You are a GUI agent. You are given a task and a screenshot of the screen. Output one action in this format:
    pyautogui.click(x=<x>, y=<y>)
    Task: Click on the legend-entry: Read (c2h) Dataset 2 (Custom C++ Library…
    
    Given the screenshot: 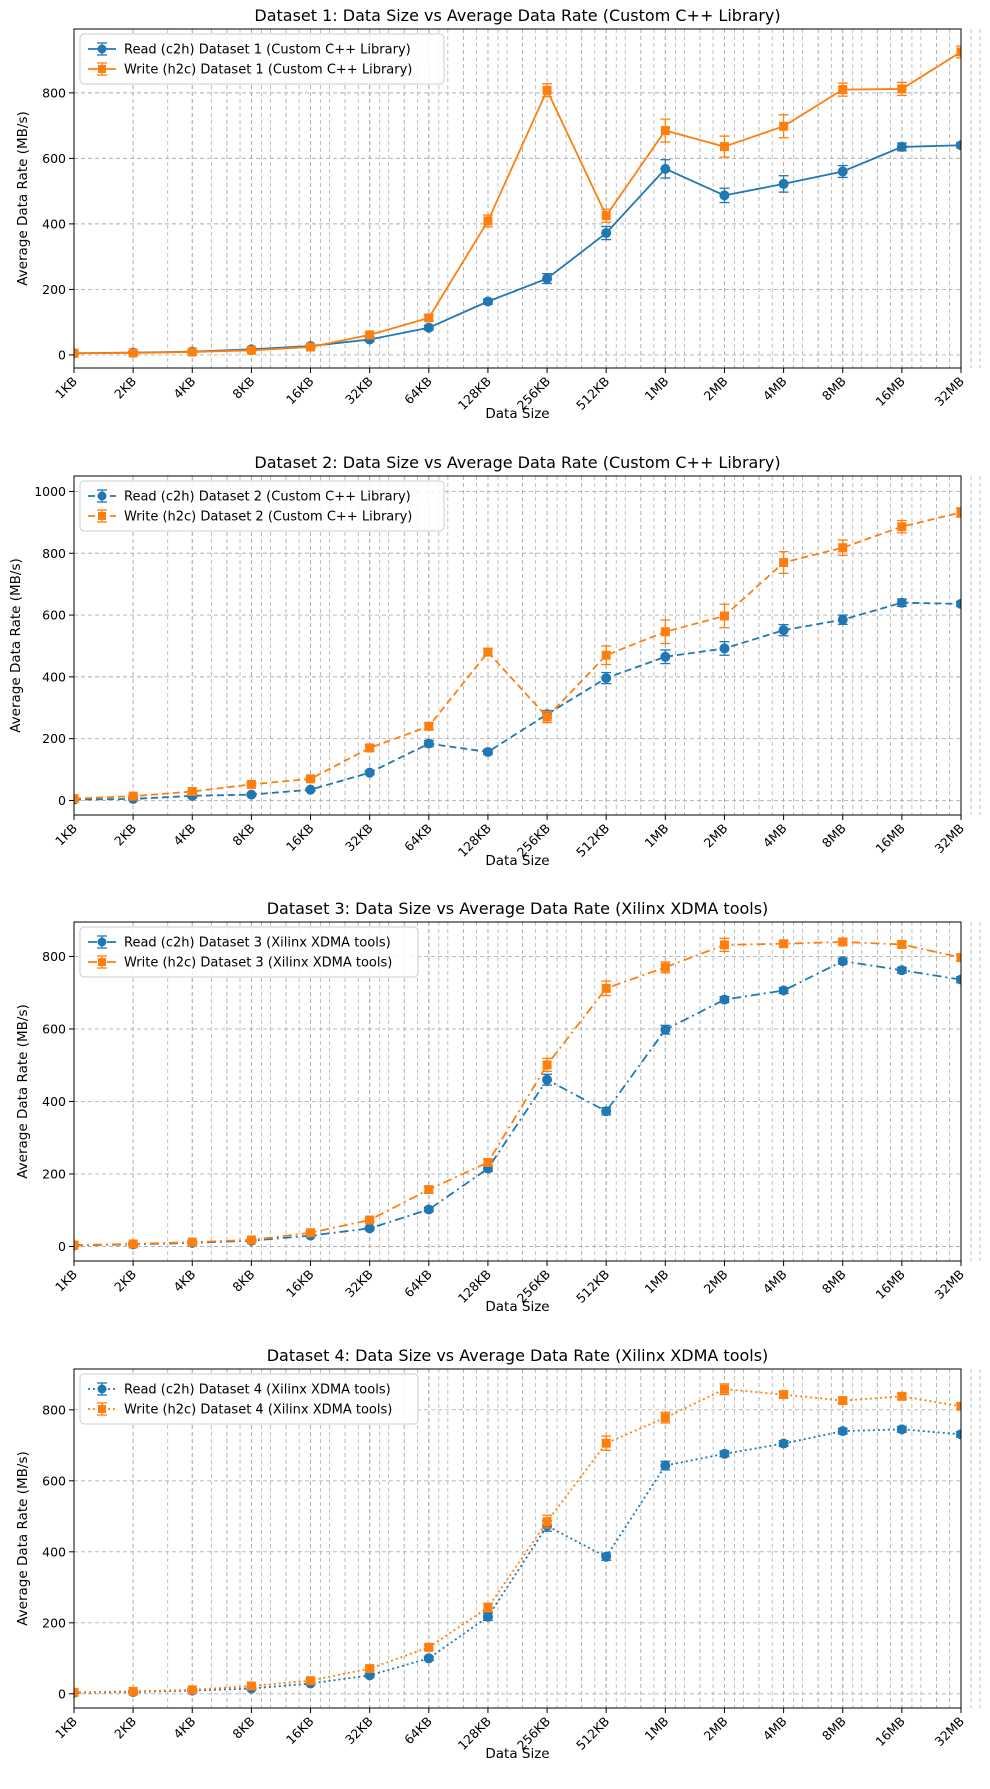 What is the action you would take?
    pyautogui.click(x=249, y=497)
    